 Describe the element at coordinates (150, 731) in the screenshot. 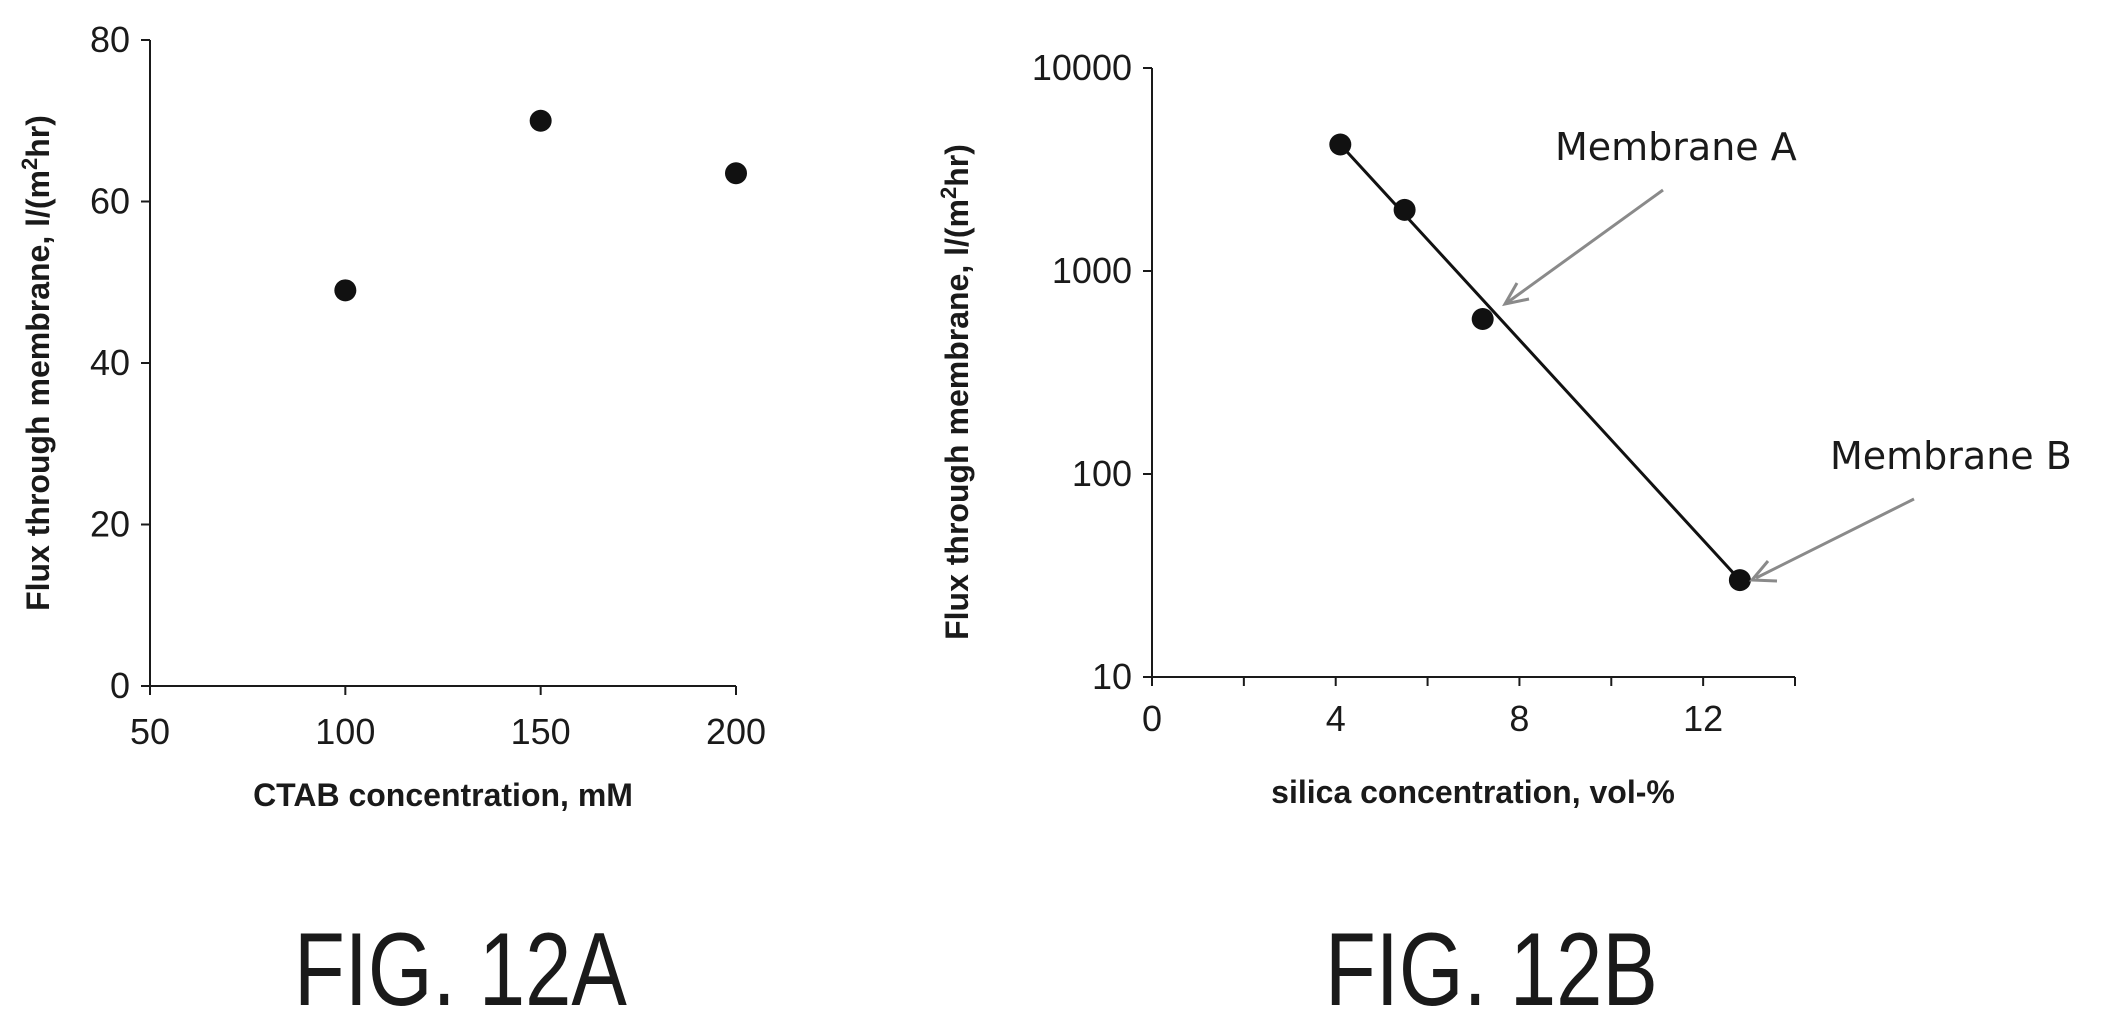

I see `x-tick-label: 50` at that location.